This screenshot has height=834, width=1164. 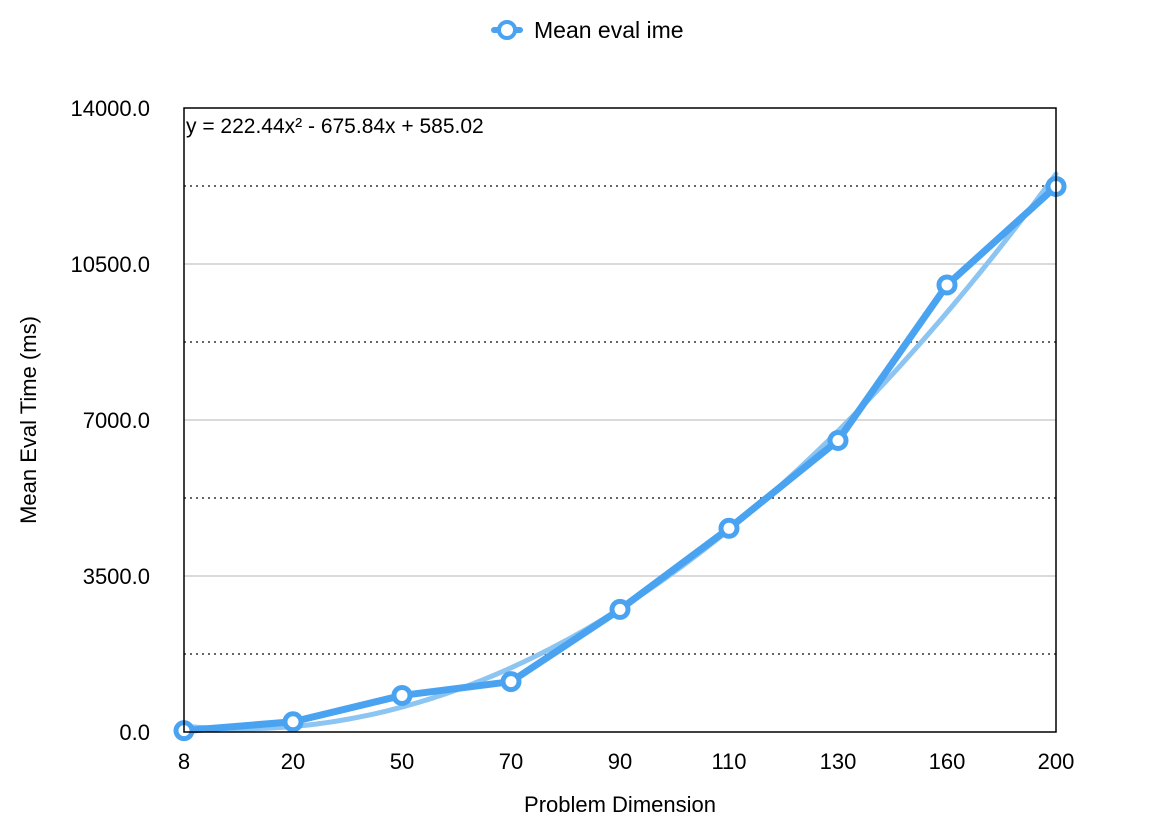 I want to click on x-axis-ticks: 8 20 50 70 90 110 130 160 200, so click(x=626, y=761).